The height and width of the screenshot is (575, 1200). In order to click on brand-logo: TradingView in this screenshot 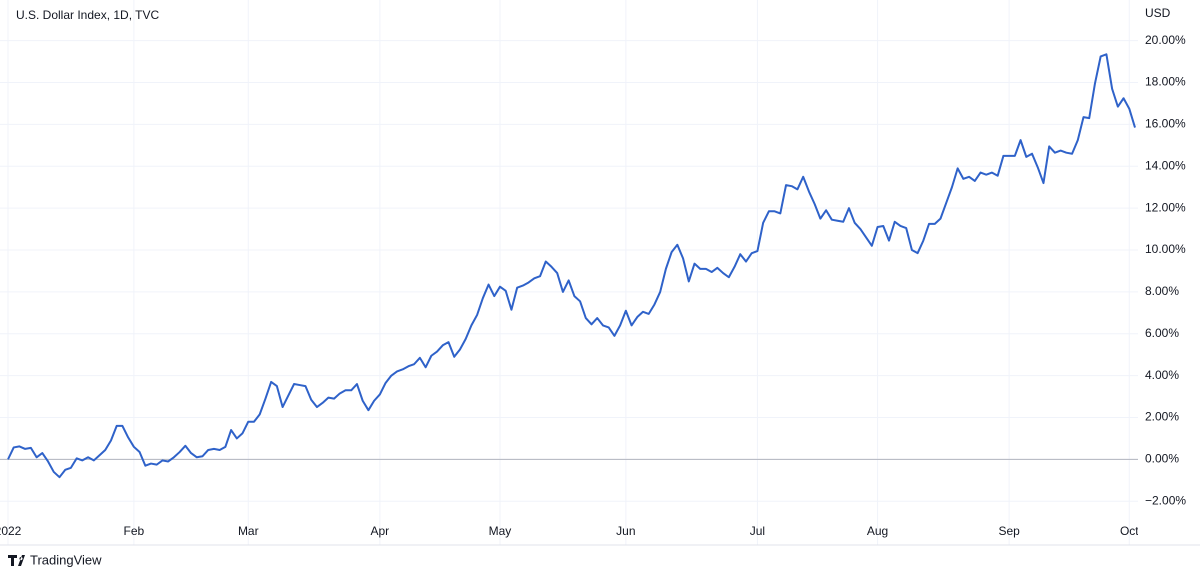, I will do `click(55, 559)`.